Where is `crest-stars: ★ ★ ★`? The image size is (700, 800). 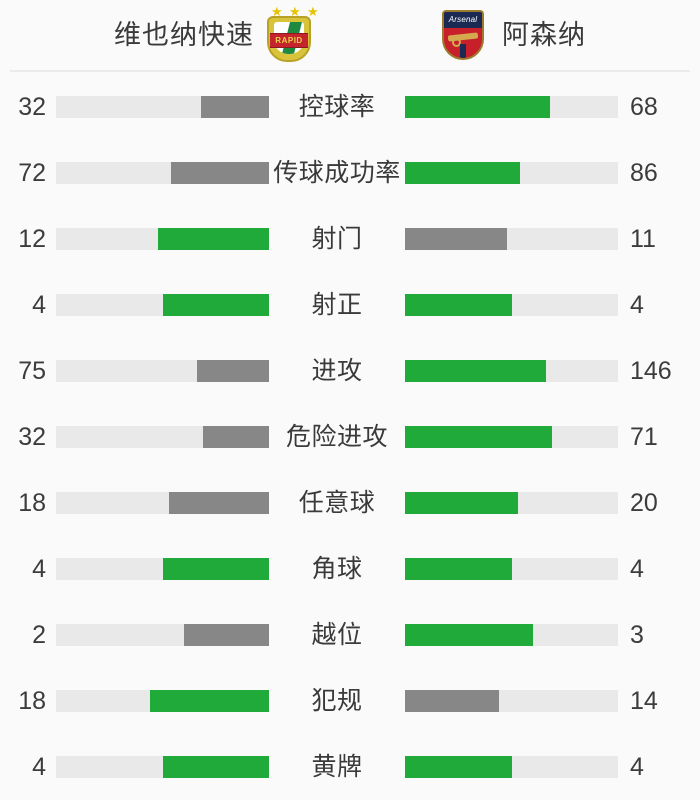 crest-stars: ★ ★ ★ is located at coordinates (295, 11).